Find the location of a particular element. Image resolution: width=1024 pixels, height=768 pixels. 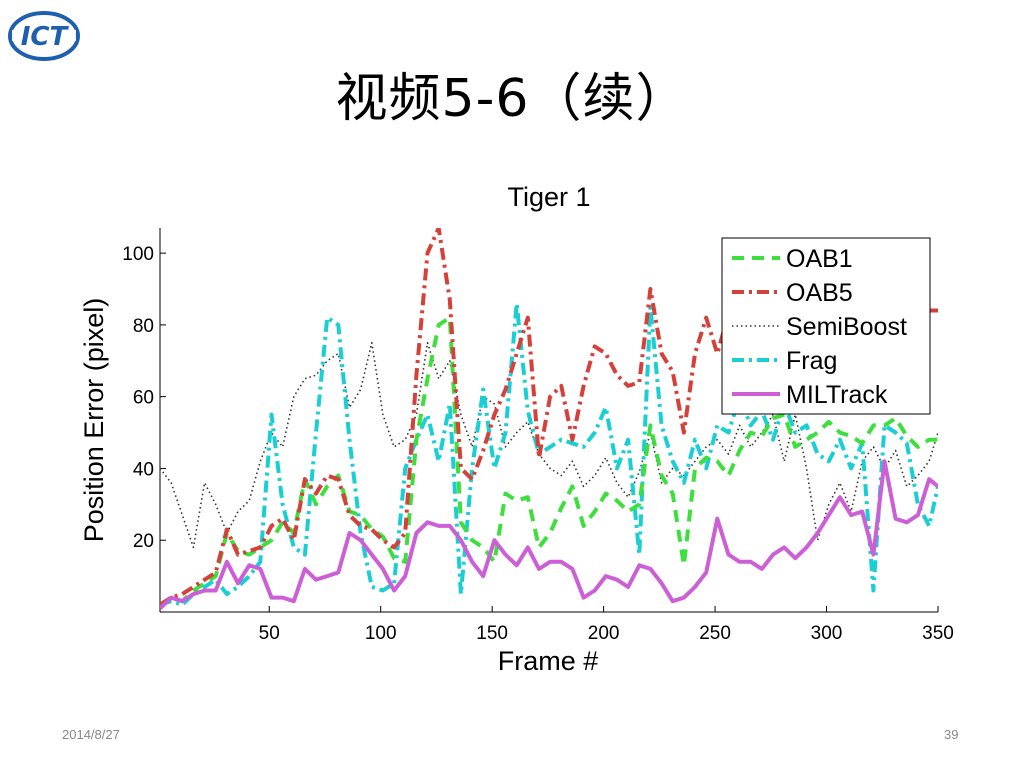

footer-date: 2014/8/27 is located at coordinates (91, 734).